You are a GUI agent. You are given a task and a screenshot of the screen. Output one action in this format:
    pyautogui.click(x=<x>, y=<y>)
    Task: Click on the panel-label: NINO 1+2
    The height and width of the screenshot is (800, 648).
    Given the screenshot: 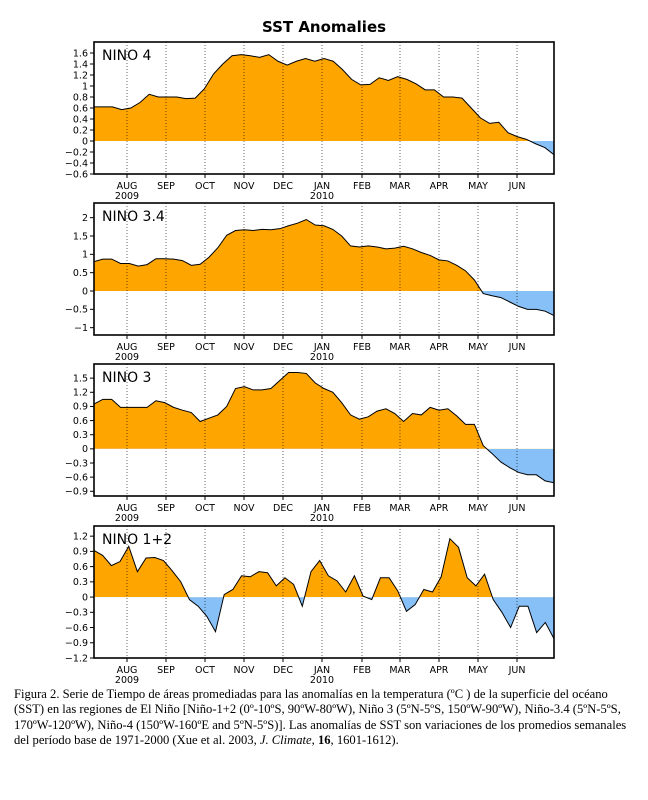 What is the action you would take?
    pyautogui.click(x=137, y=540)
    